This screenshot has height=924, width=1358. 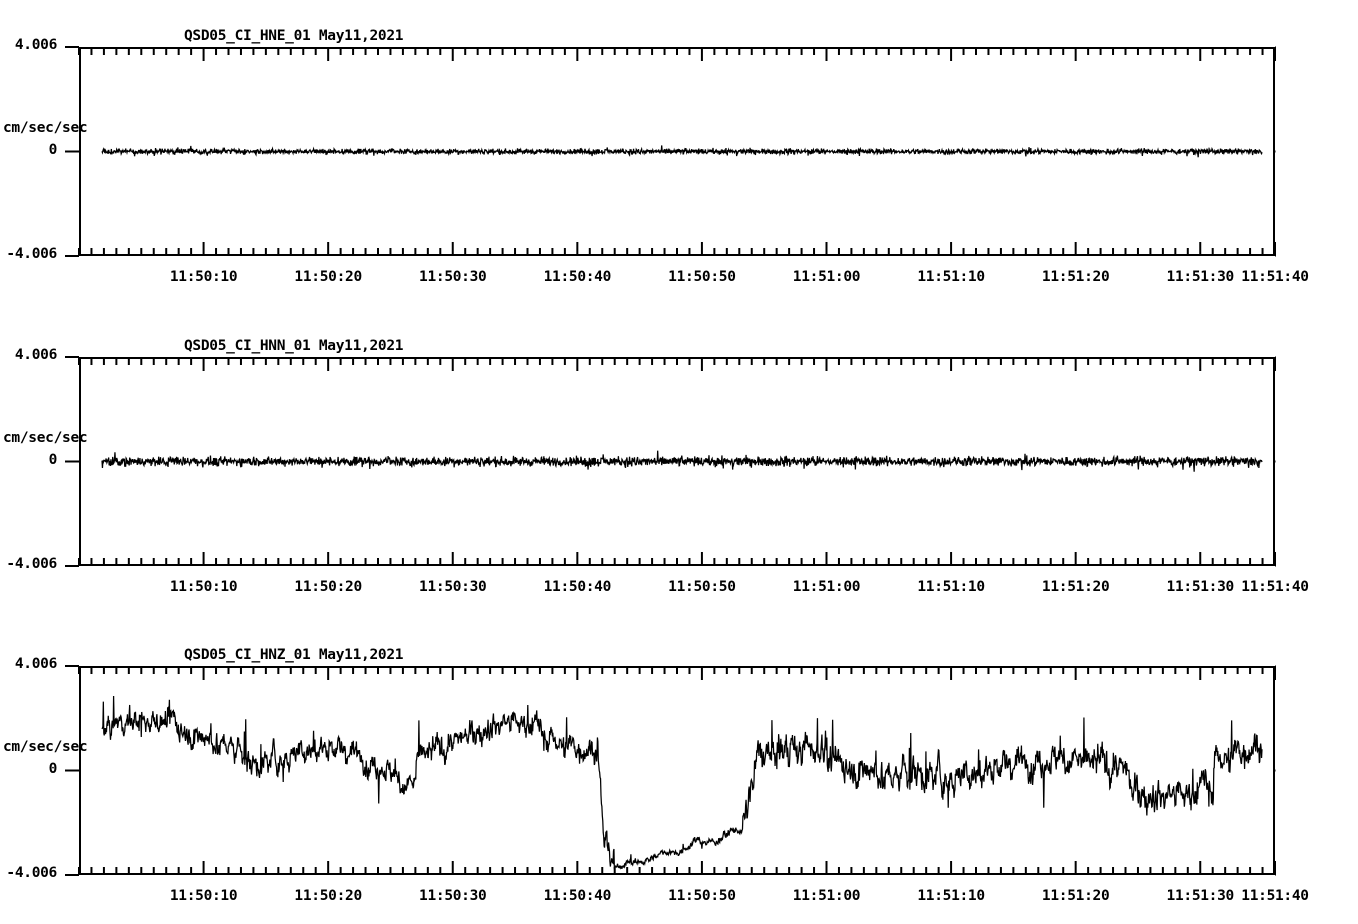 I want to click on panel-title: QSD05_CI_HNN_01 May11,2021, so click(x=294, y=346).